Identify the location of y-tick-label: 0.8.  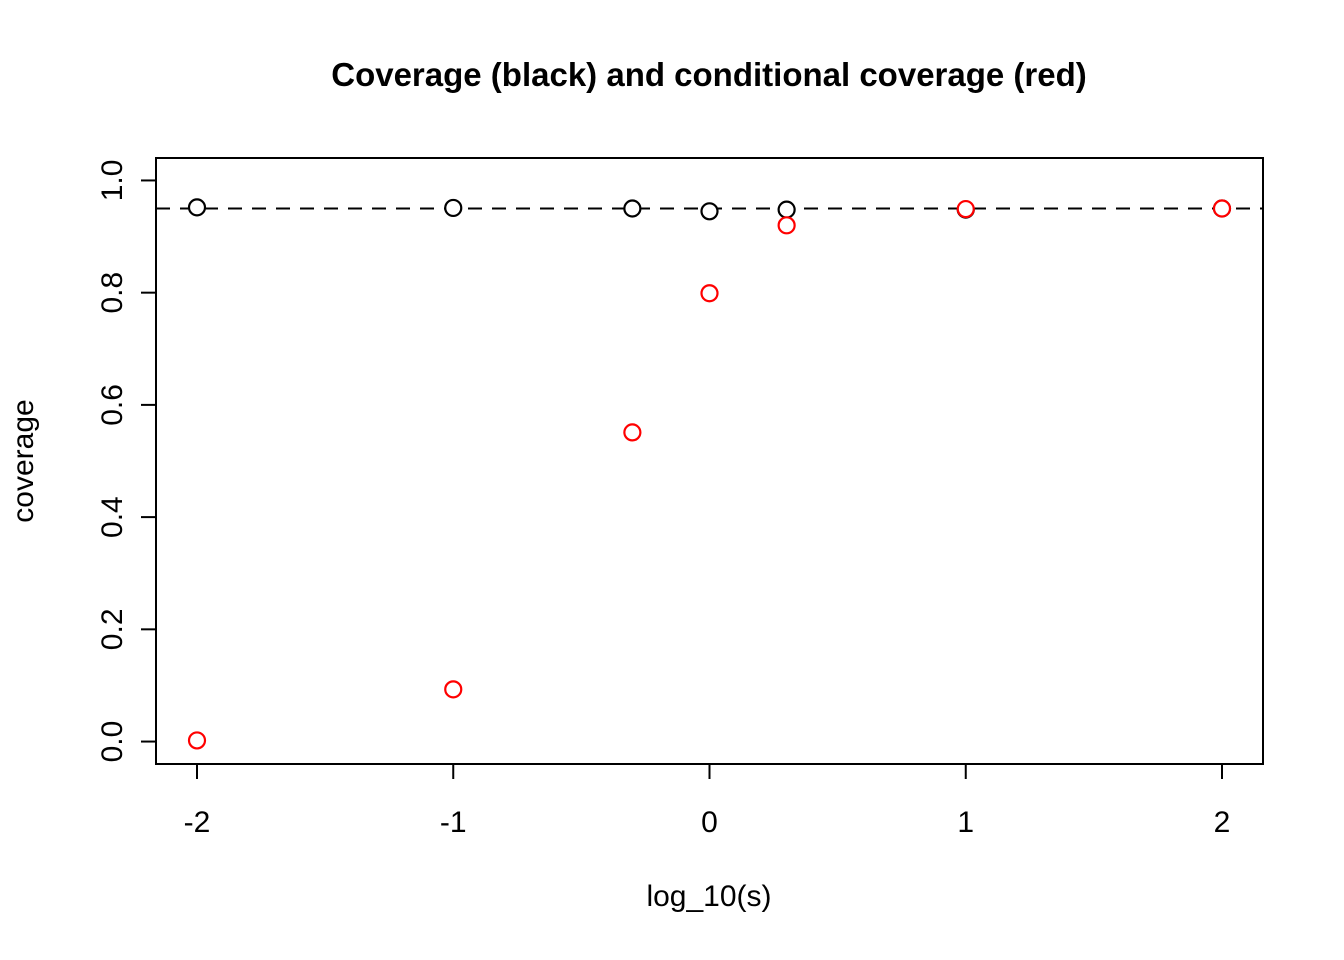
(112, 293).